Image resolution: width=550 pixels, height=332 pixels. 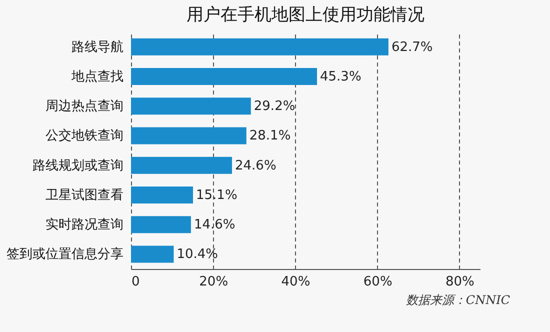 I want to click on y-tick-label: 周边热点查询, so click(x=85, y=106).